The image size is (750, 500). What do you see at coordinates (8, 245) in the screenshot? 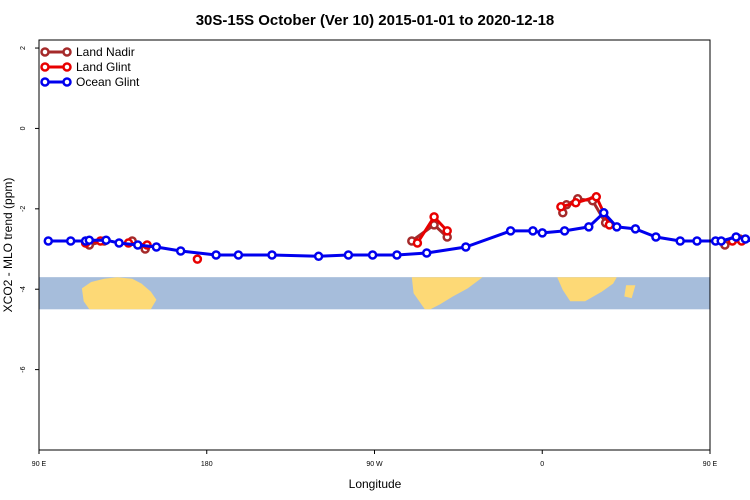
I see `y-axis-label: XCO2 - MLO trend (ppm)` at bounding box center [8, 245].